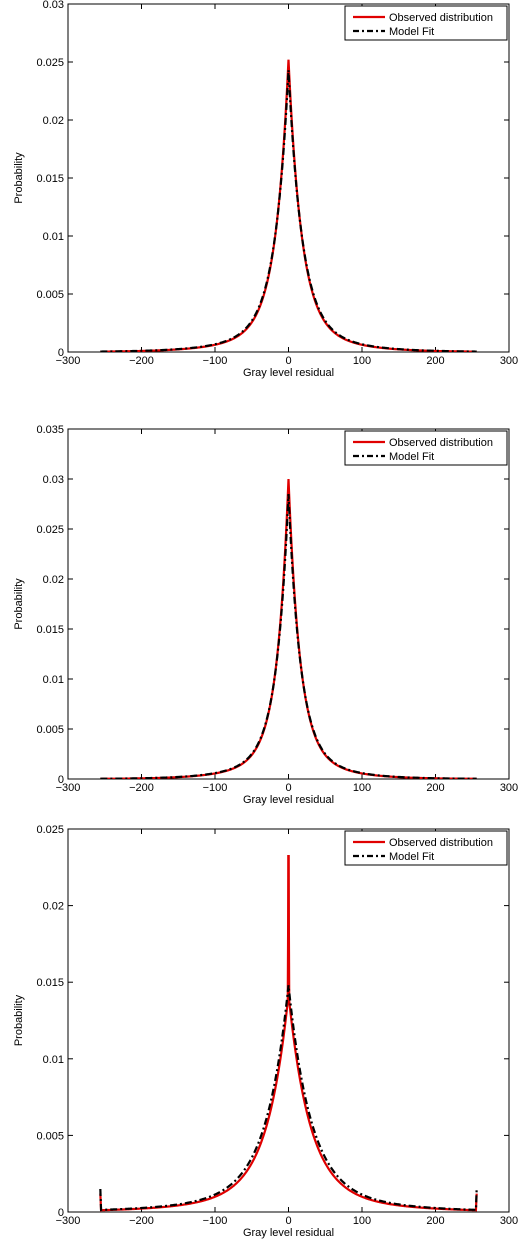  What do you see at coordinates (50, 430) in the screenshot?
I see `y-tick-label: 0.035` at bounding box center [50, 430].